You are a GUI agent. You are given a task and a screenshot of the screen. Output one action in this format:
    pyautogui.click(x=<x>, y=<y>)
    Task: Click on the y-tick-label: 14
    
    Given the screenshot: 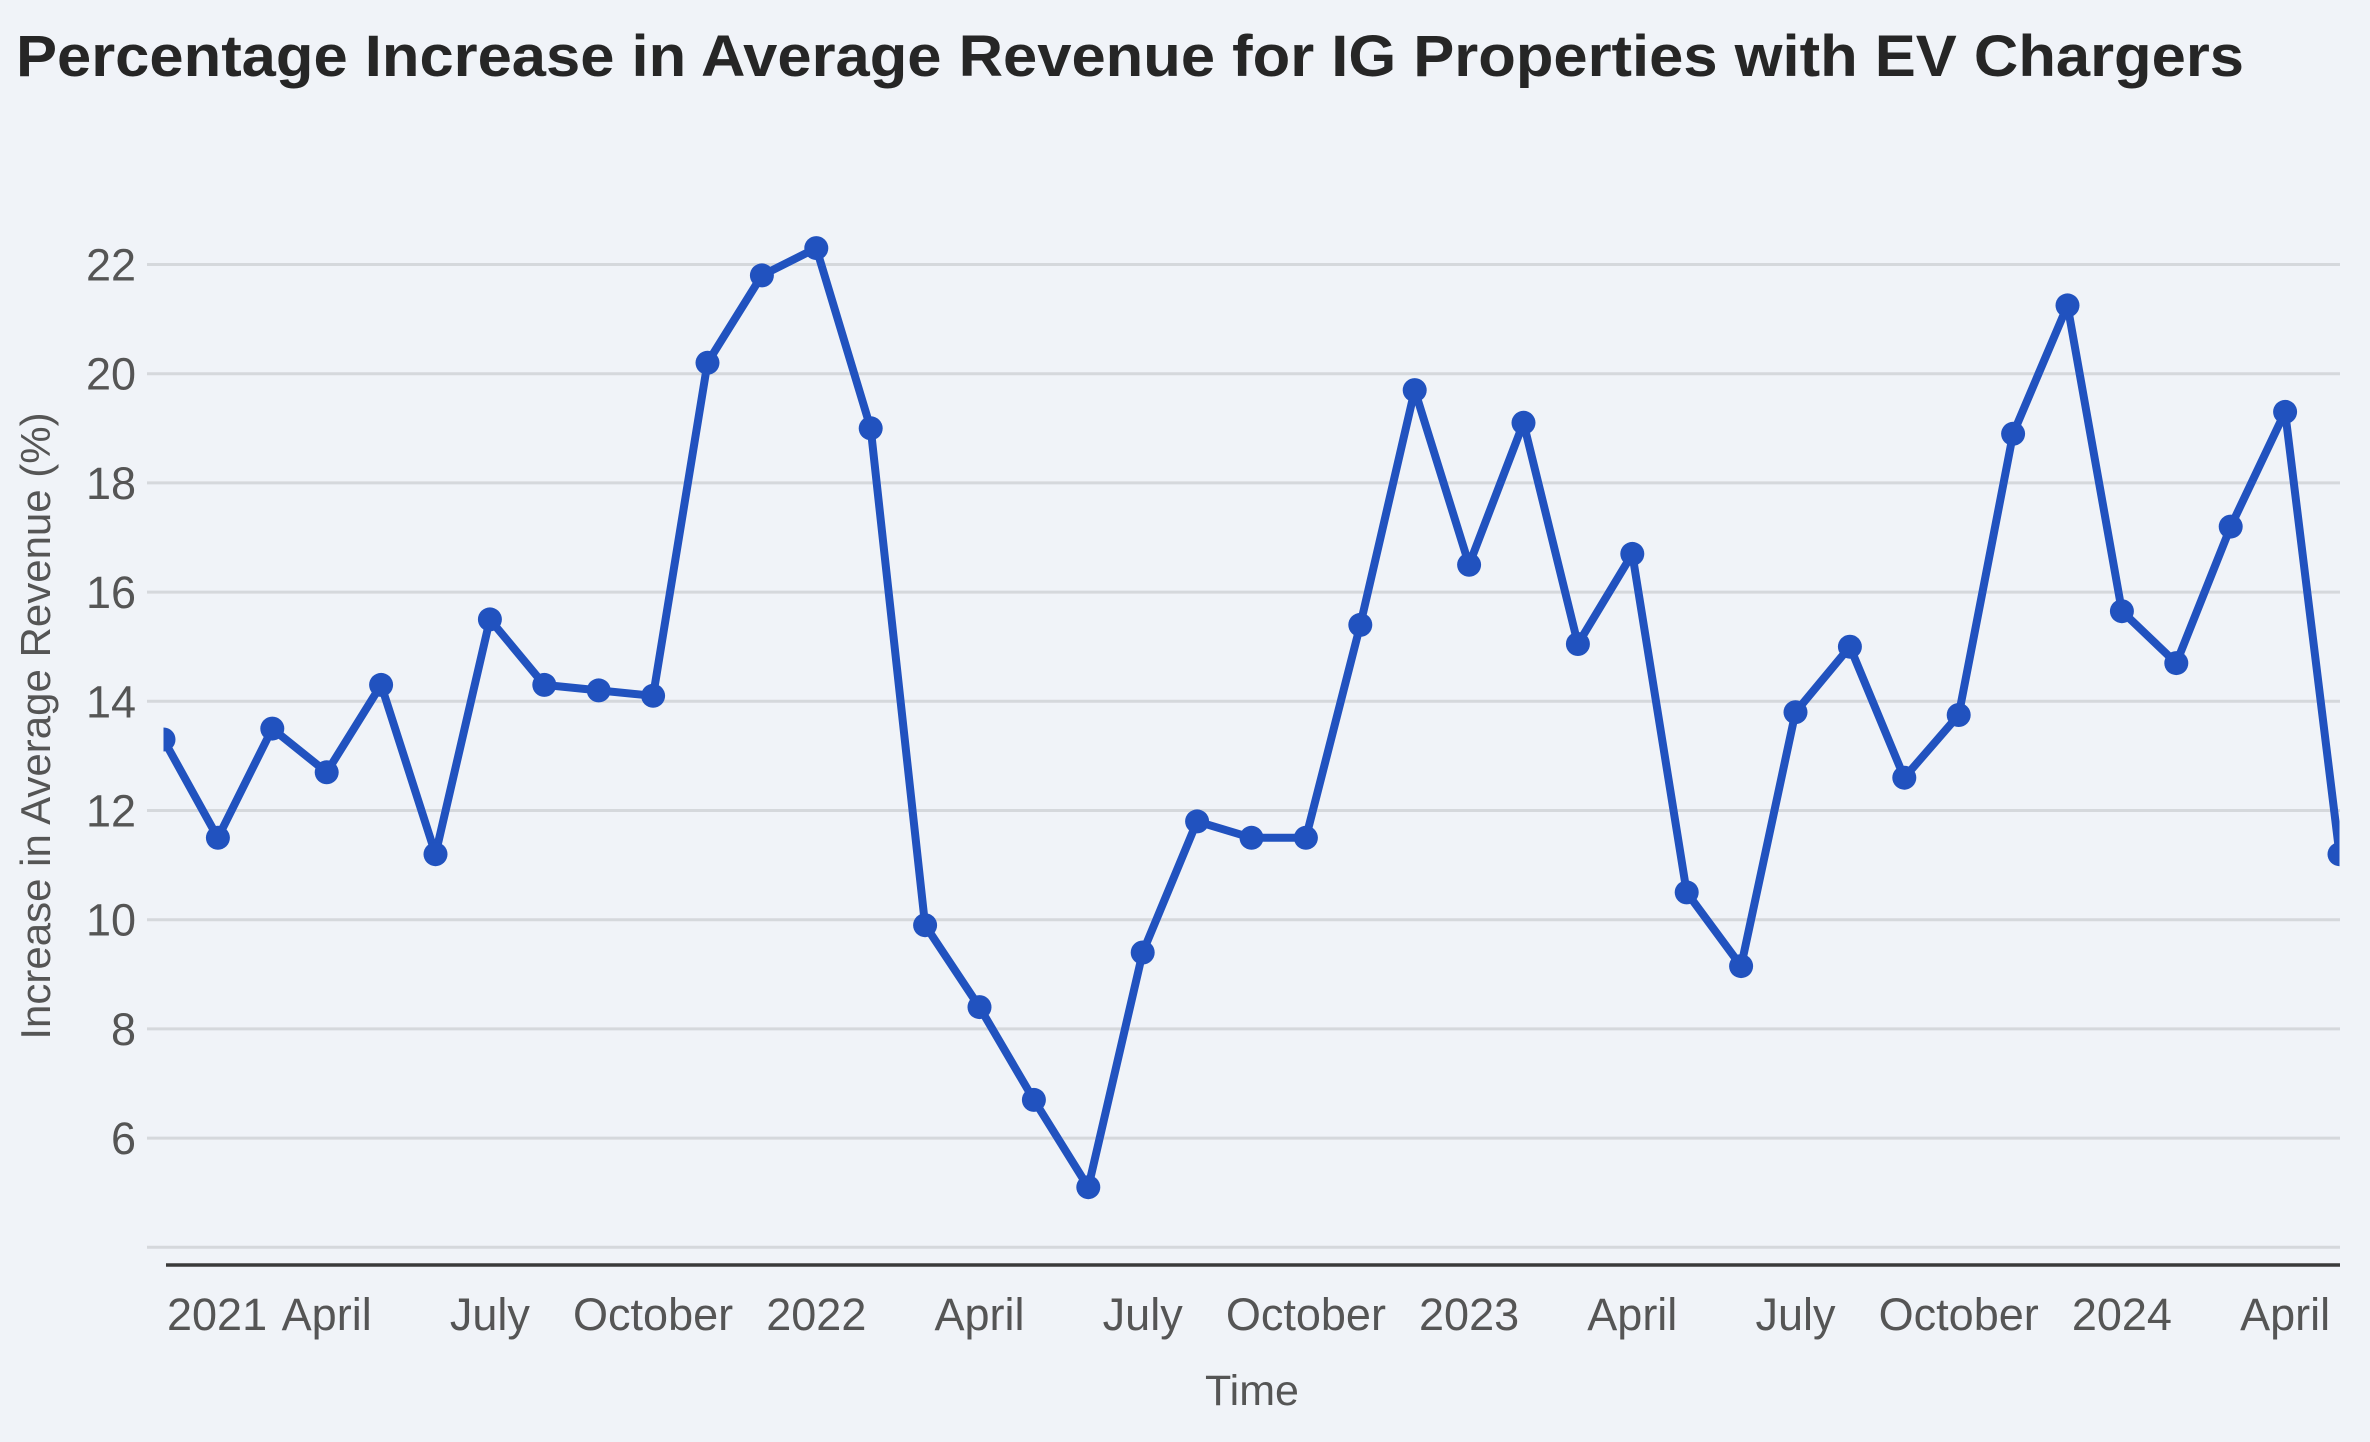 What is the action you would take?
    pyautogui.click(x=111, y=701)
    